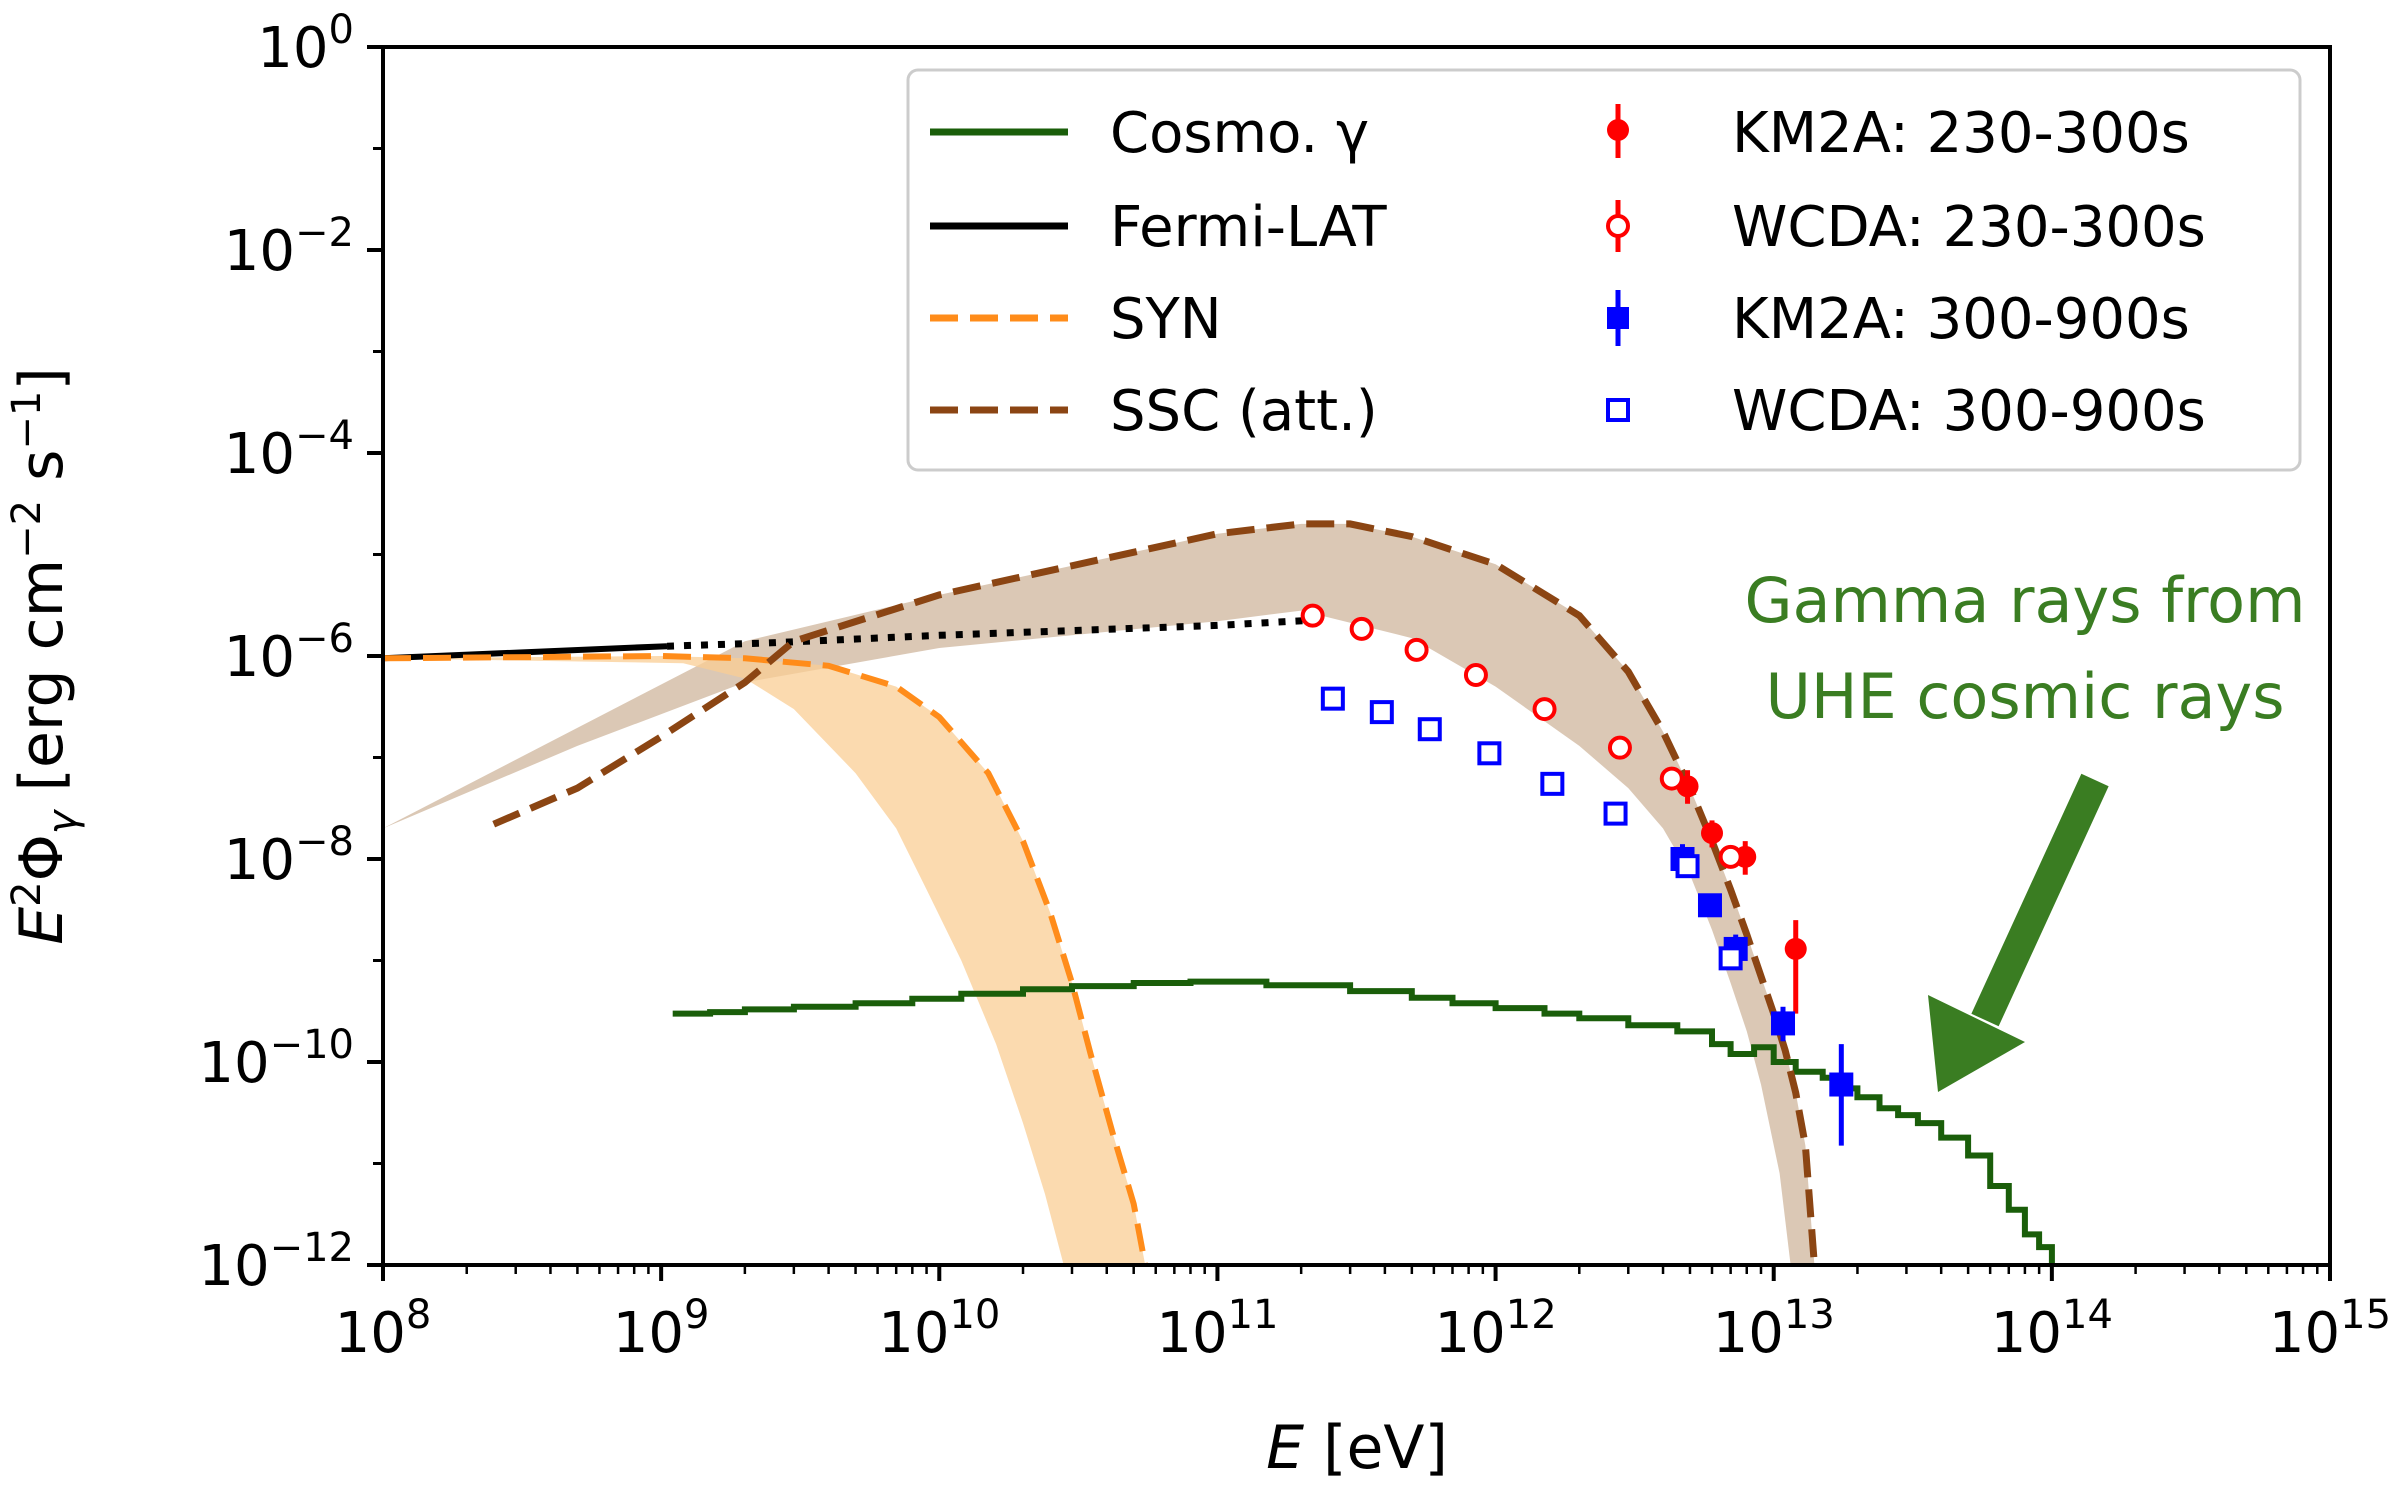  Describe the element at coordinates (2024, 696) in the screenshot. I see `annotation-line-2: UHE cosmic rays` at that location.